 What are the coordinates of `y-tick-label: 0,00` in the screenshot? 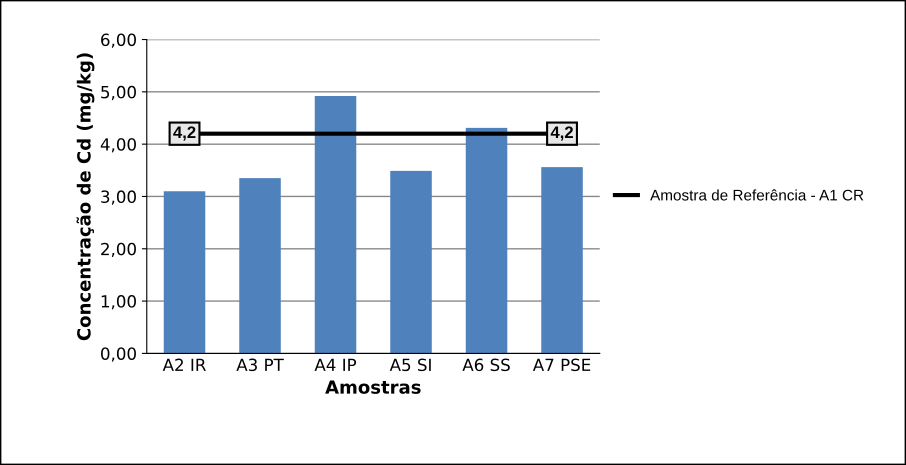 It's located at (118, 354).